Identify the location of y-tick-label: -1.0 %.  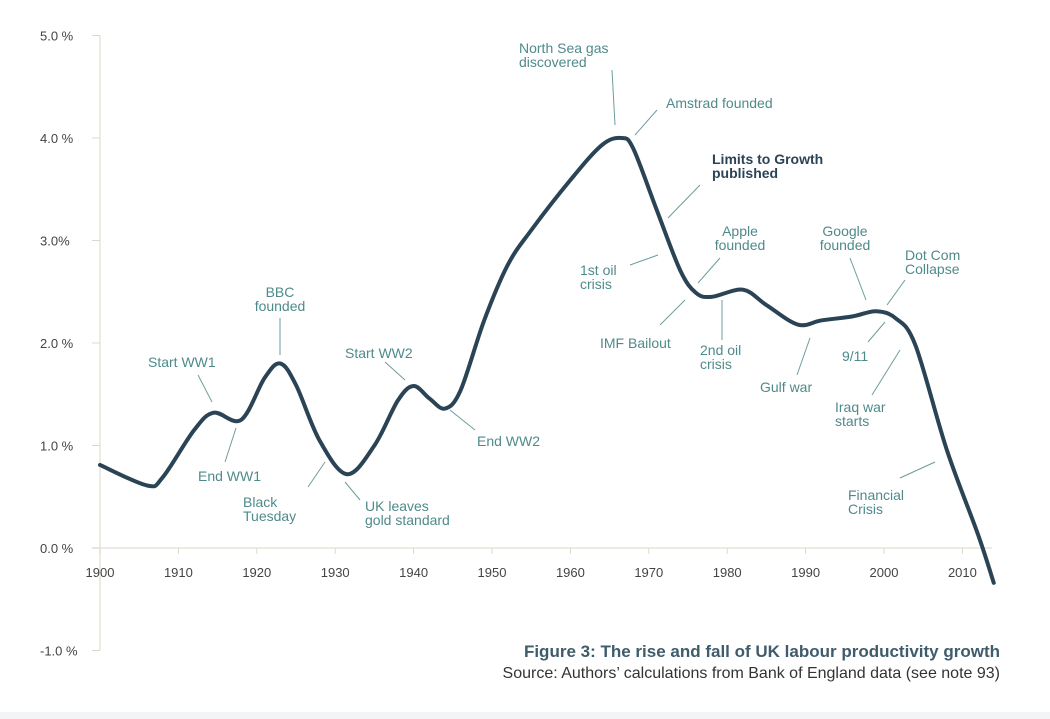
(59, 651).